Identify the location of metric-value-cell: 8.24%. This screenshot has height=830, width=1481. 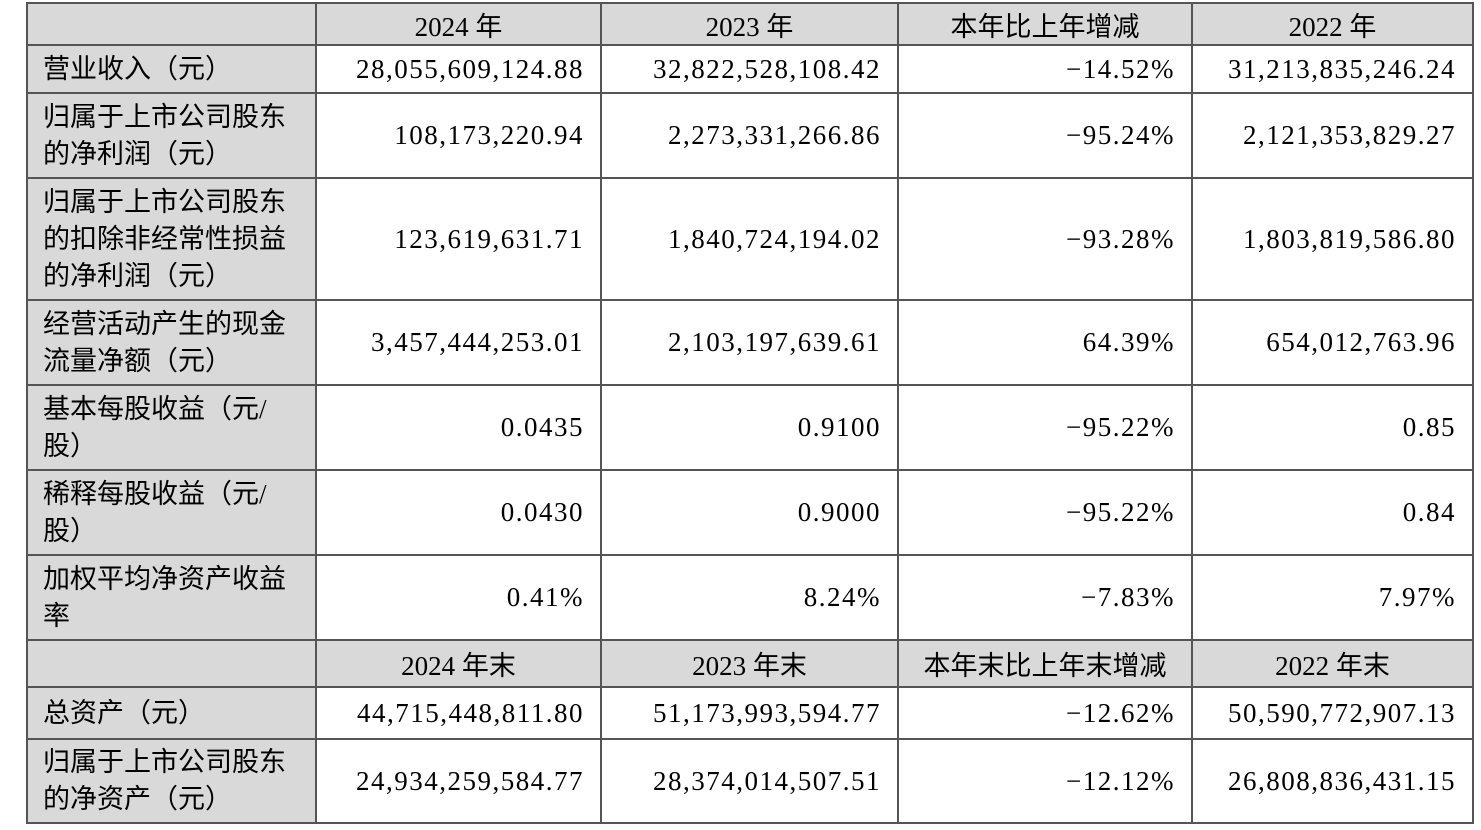
(749, 597).